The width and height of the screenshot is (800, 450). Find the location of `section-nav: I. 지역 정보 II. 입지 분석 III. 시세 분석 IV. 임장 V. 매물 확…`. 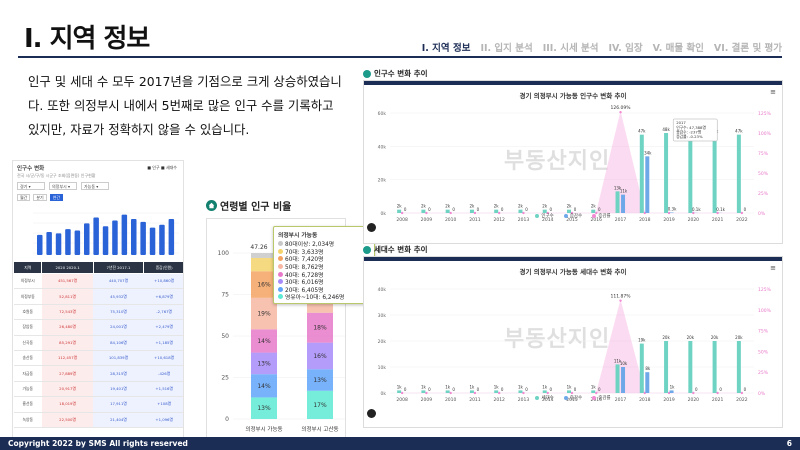

section-nav: I. 지역 정보 II. 입지 분석 III. 시세 분석 IV. 임장 V. 매물 확… is located at coordinates (602, 47).